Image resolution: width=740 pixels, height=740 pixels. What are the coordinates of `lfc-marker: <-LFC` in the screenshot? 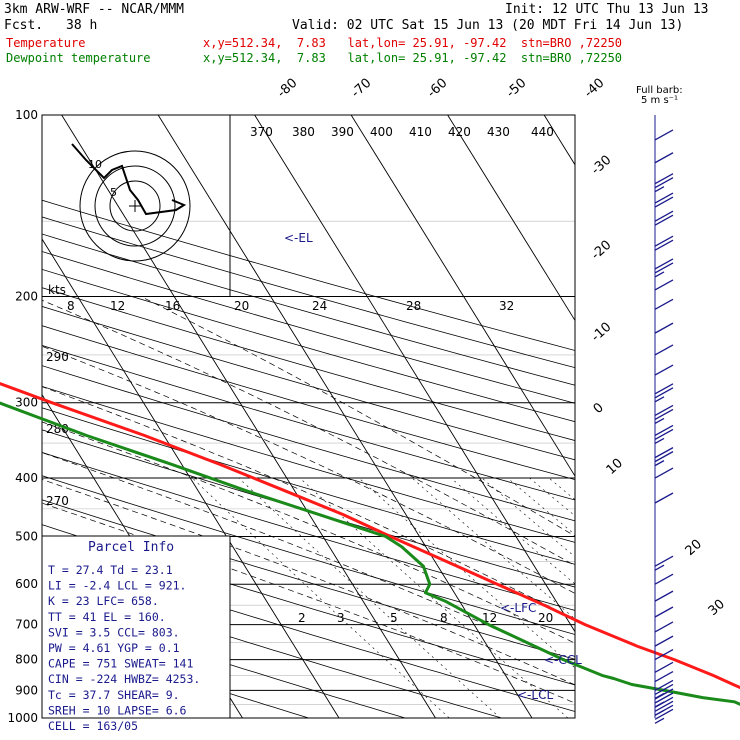 It's located at (518, 608).